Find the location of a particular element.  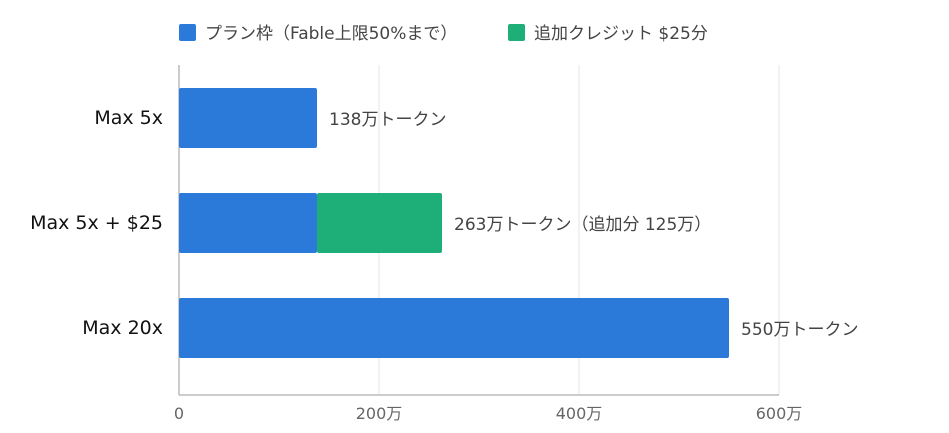

legend-label-plan: プラン枠（Fable上限50%まで） is located at coordinates (331, 34).